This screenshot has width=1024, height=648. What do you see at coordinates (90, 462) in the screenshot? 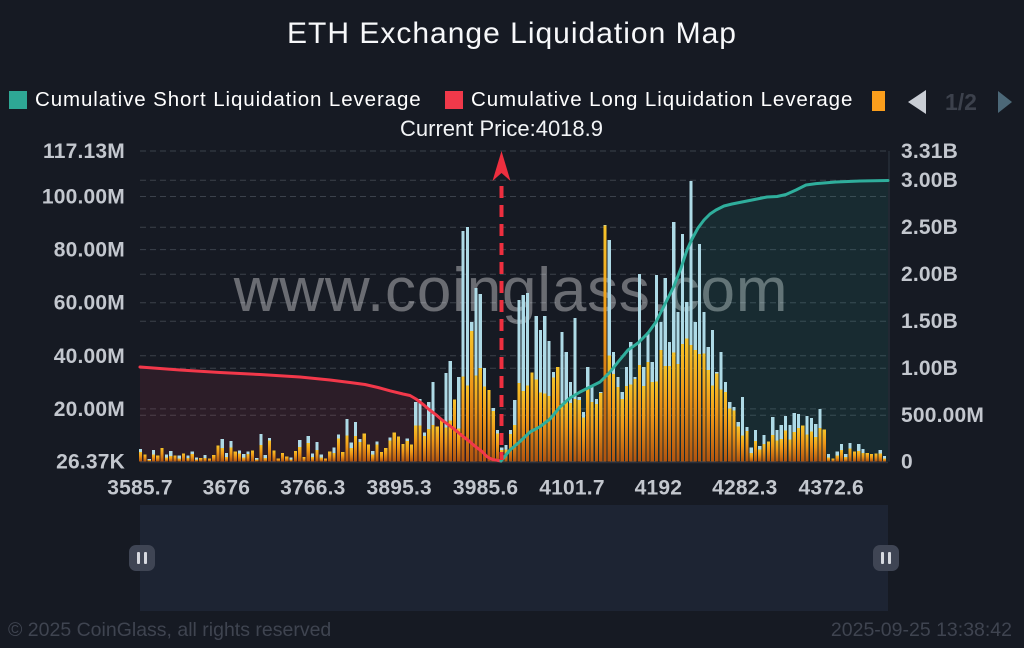
I see `svg-text: 26.37K` at bounding box center [90, 462].